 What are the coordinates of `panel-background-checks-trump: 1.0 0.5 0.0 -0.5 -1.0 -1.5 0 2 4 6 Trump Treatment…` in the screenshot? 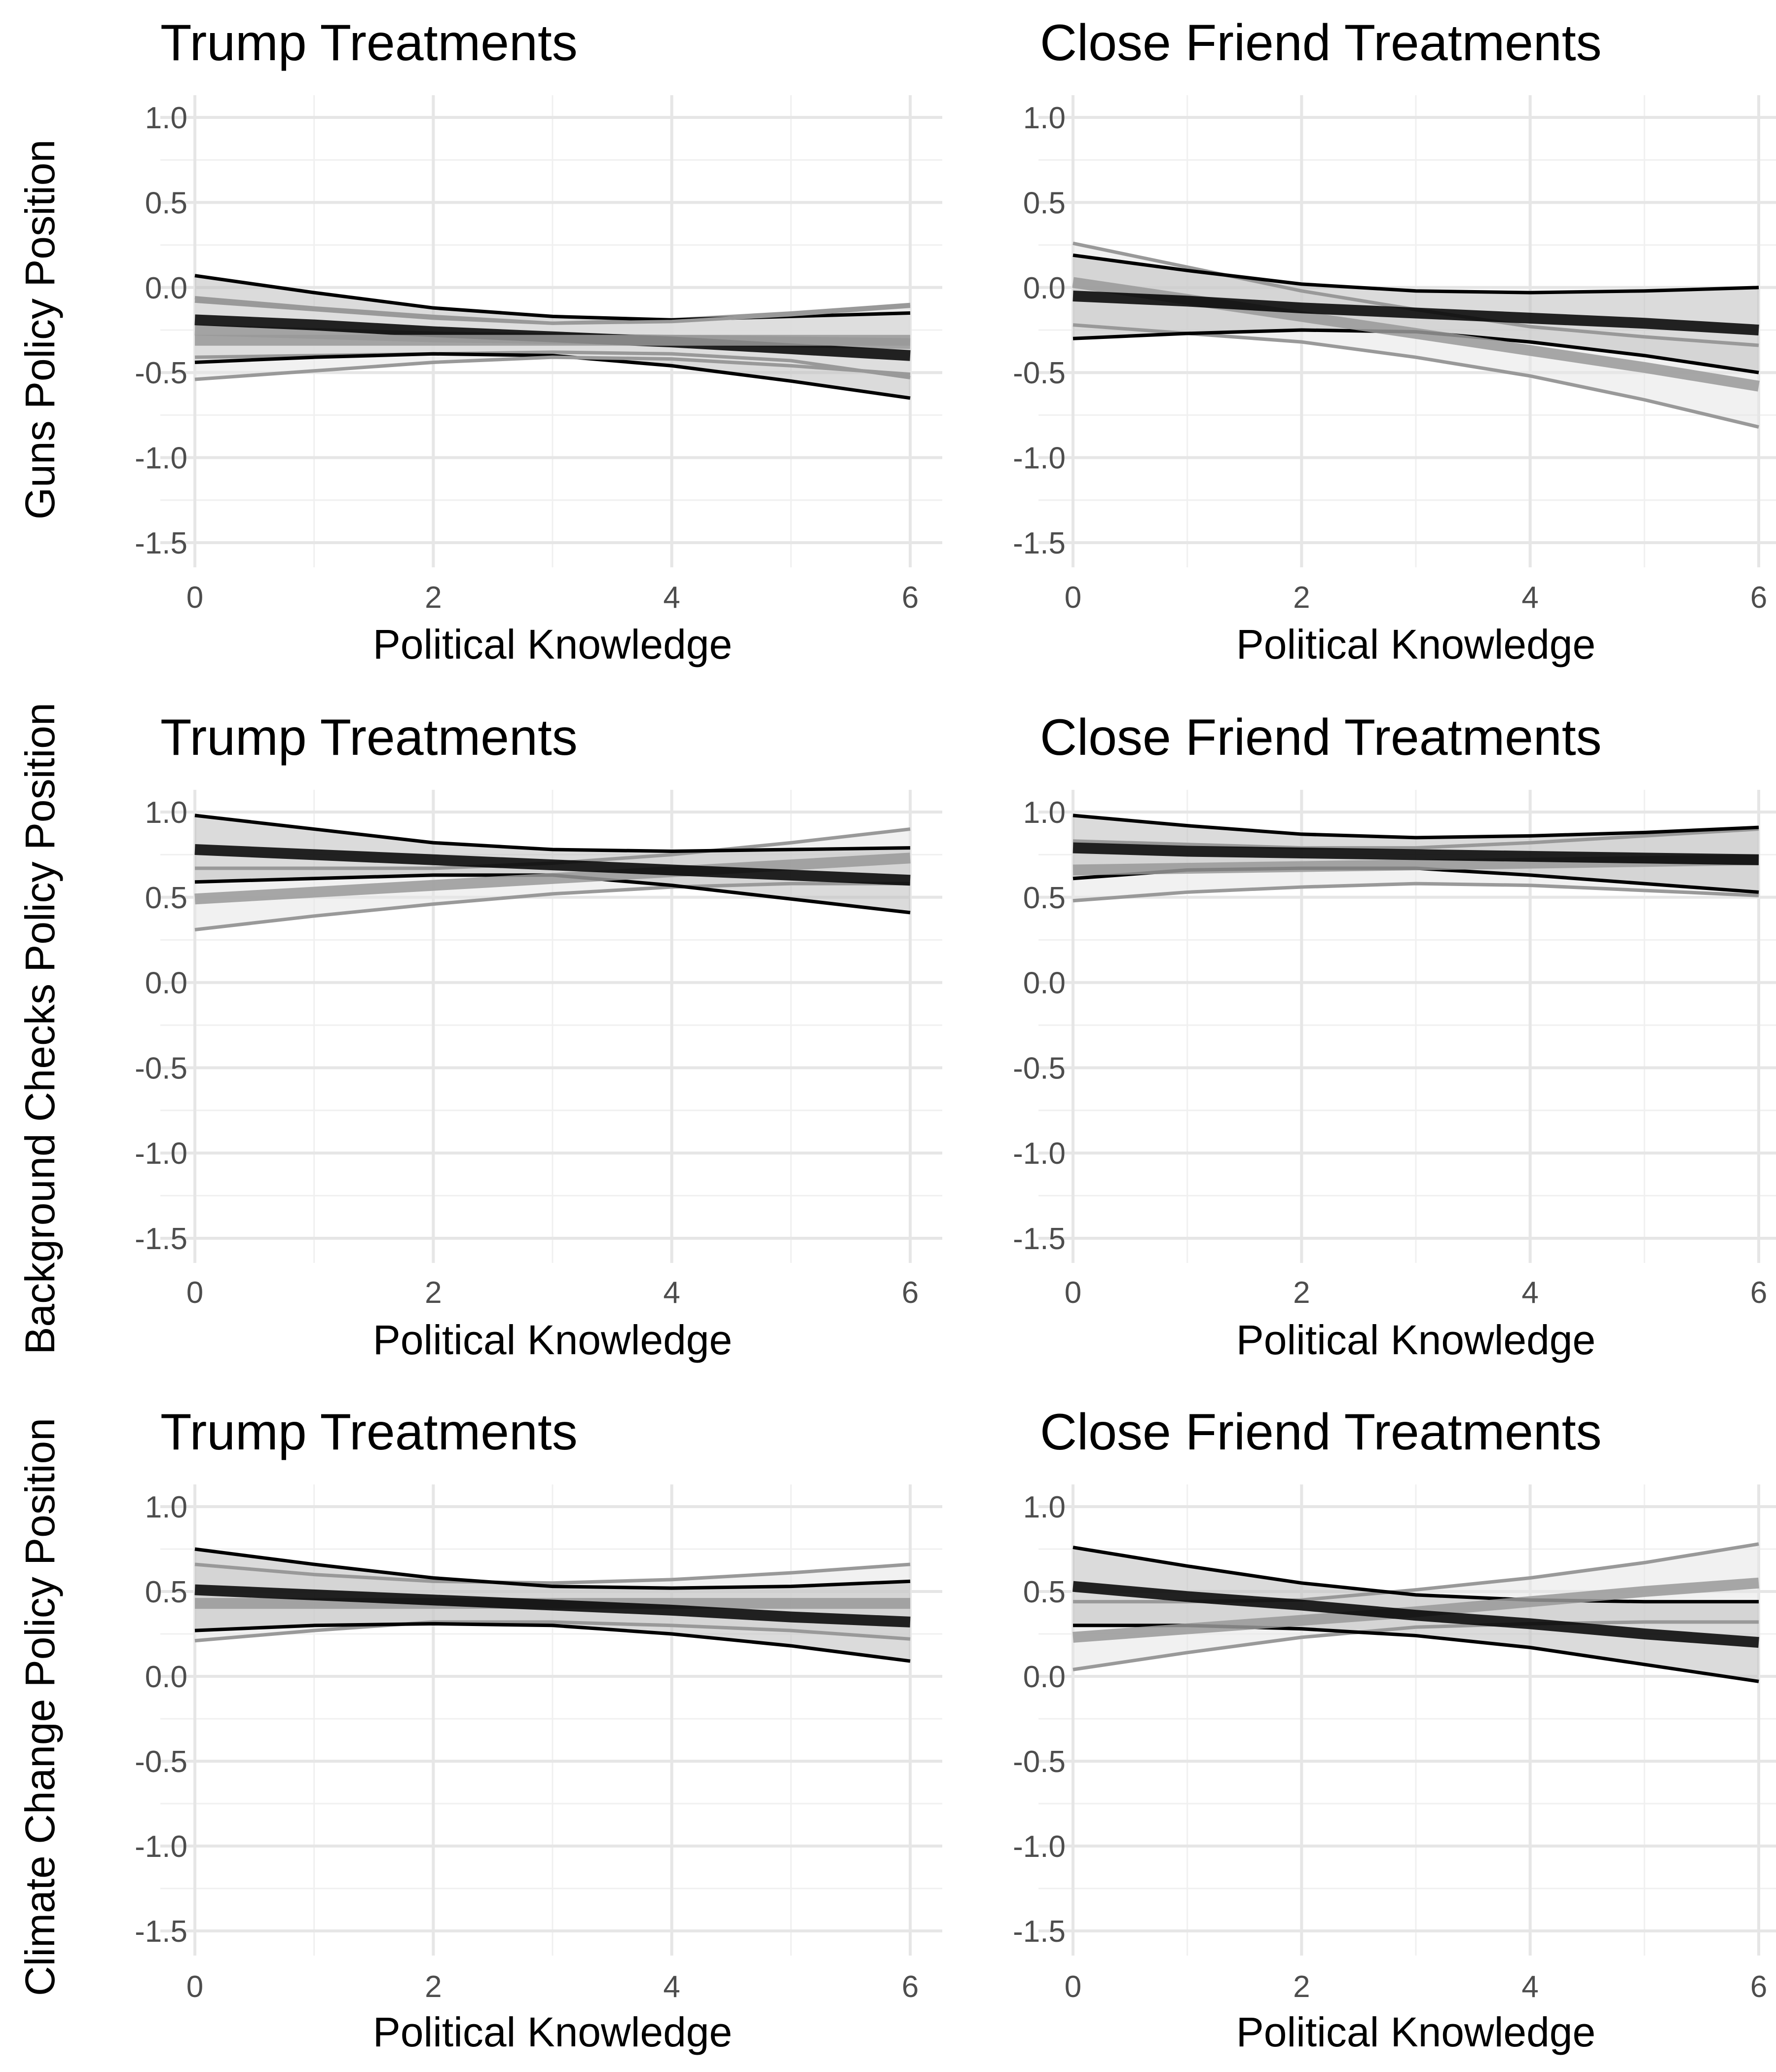 It's located at (539, 1036).